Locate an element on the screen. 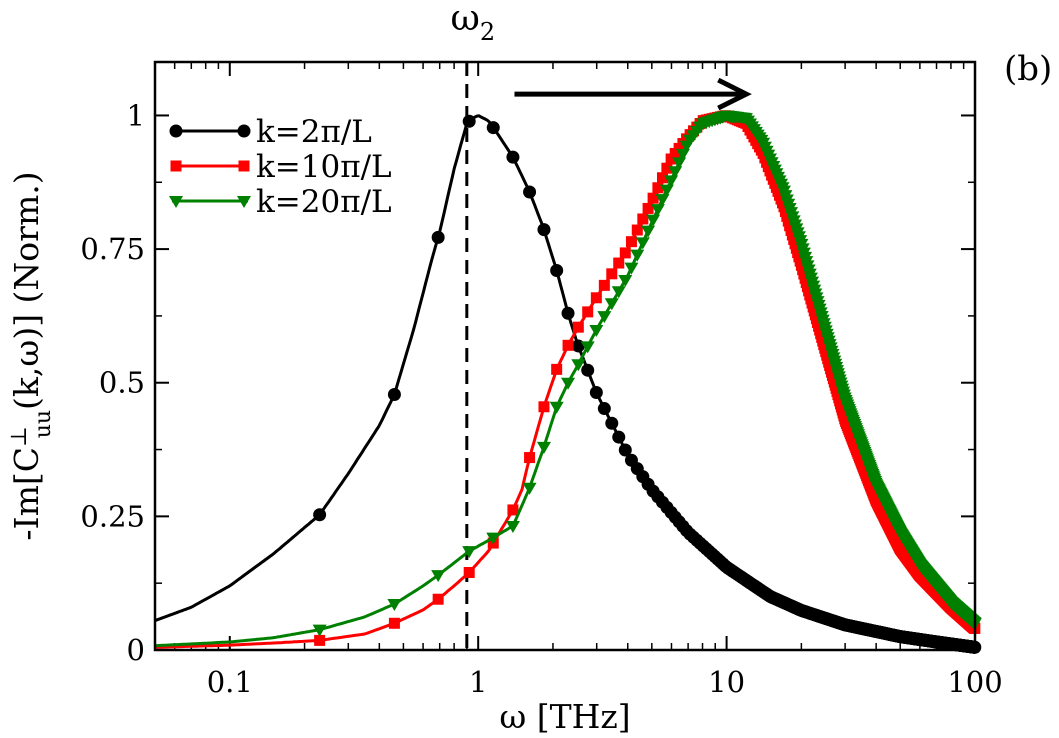  shift-arrow is located at coordinates (633, 94).